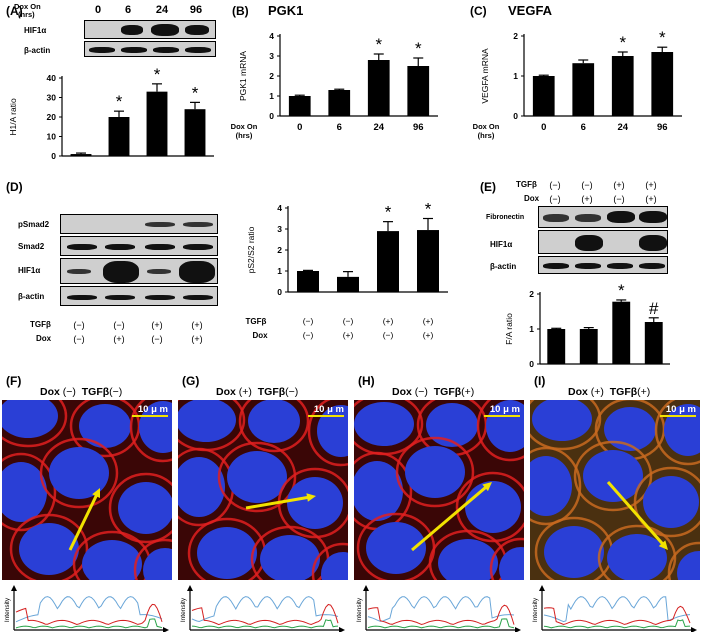 The image size is (709, 636). What do you see at coordinates (603, 217) in the screenshot?
I see `blot-e-fibronectin` at bounding box center [603, 217].